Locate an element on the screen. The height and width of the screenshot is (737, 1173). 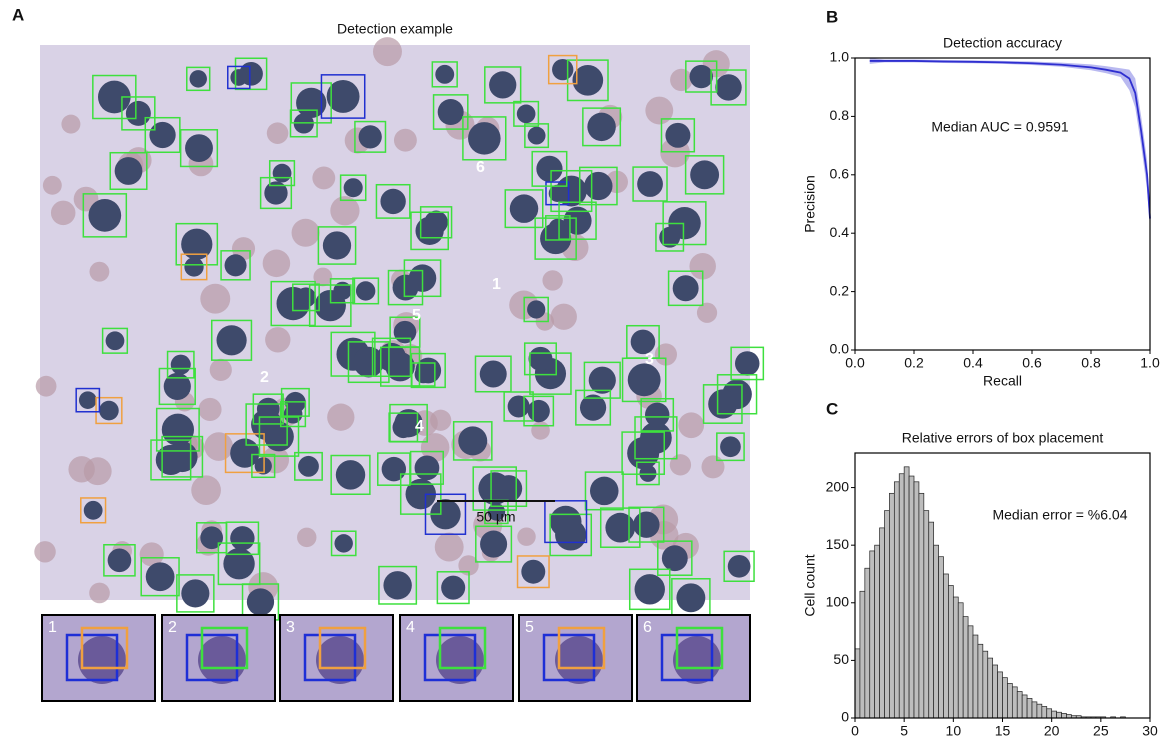
pr-curve is located at coordinates (1010, 139).